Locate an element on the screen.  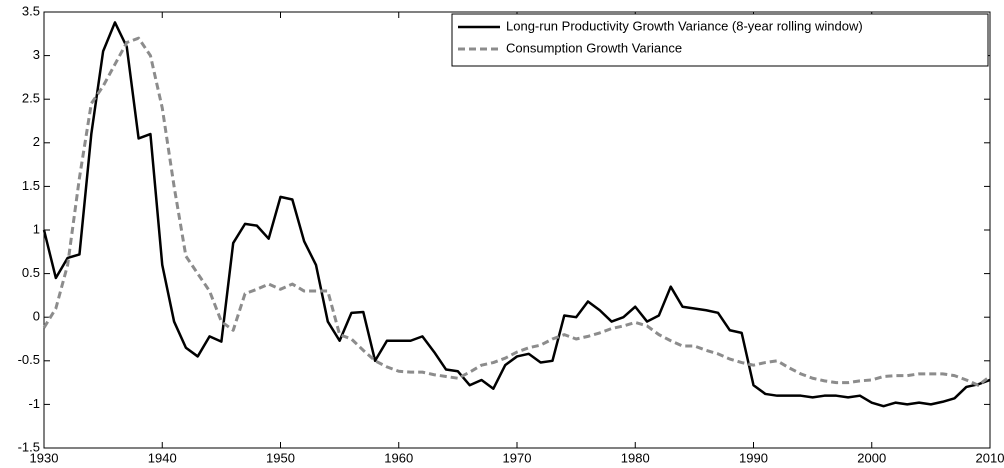
x-tick-label: 1950 is located at coordinates (280, 457).